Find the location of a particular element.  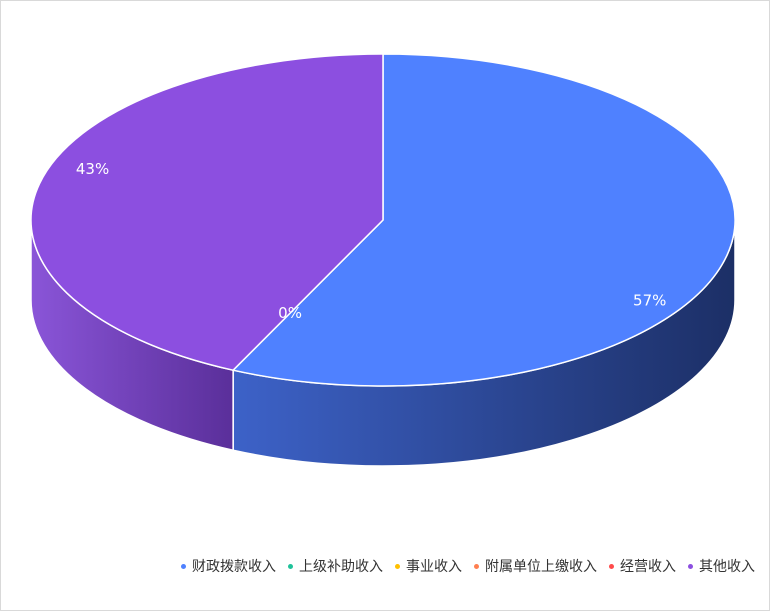

data-label-0: 57% is located at coordinates (649, 301).